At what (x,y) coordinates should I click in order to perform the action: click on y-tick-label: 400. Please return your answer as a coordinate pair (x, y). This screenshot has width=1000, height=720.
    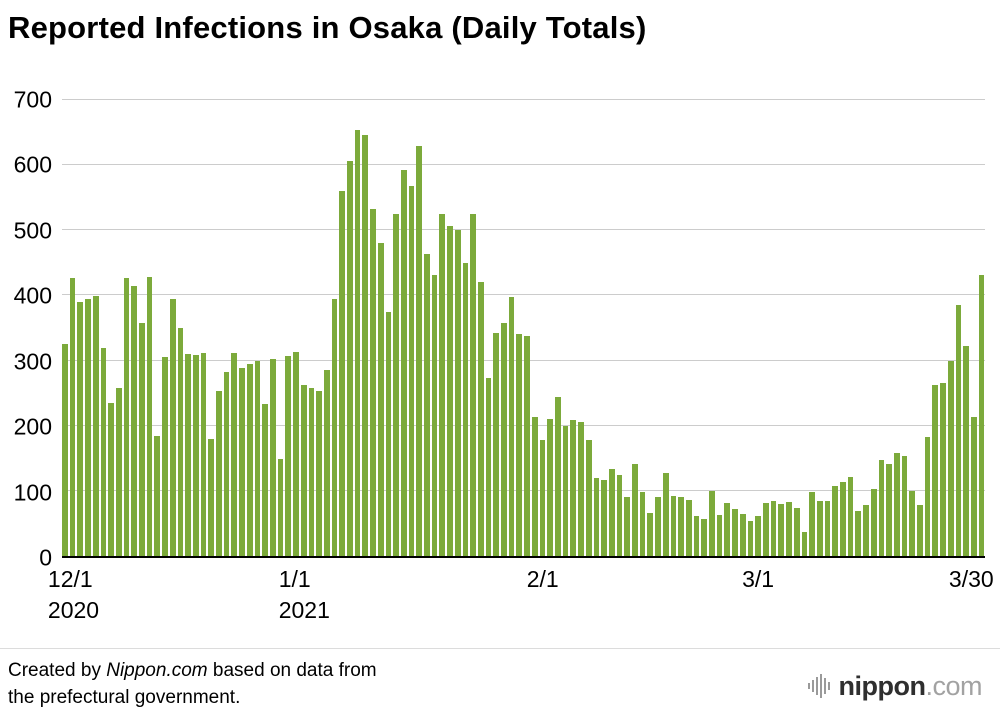
    Looking at the image, I should click on (32, 295).